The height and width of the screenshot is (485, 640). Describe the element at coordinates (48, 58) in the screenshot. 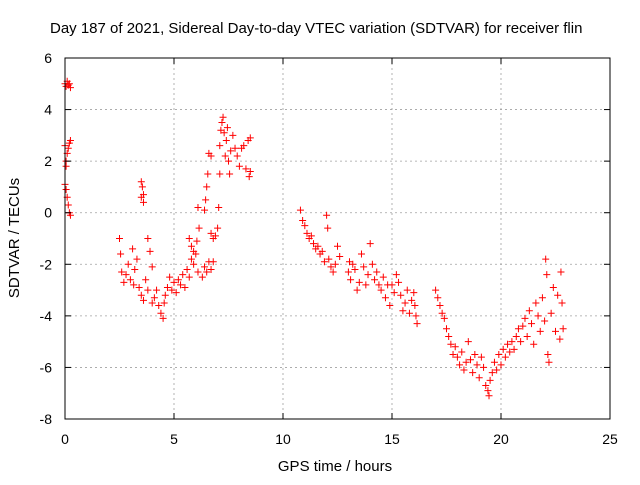

I see `y-tick-label: 6` at that location.